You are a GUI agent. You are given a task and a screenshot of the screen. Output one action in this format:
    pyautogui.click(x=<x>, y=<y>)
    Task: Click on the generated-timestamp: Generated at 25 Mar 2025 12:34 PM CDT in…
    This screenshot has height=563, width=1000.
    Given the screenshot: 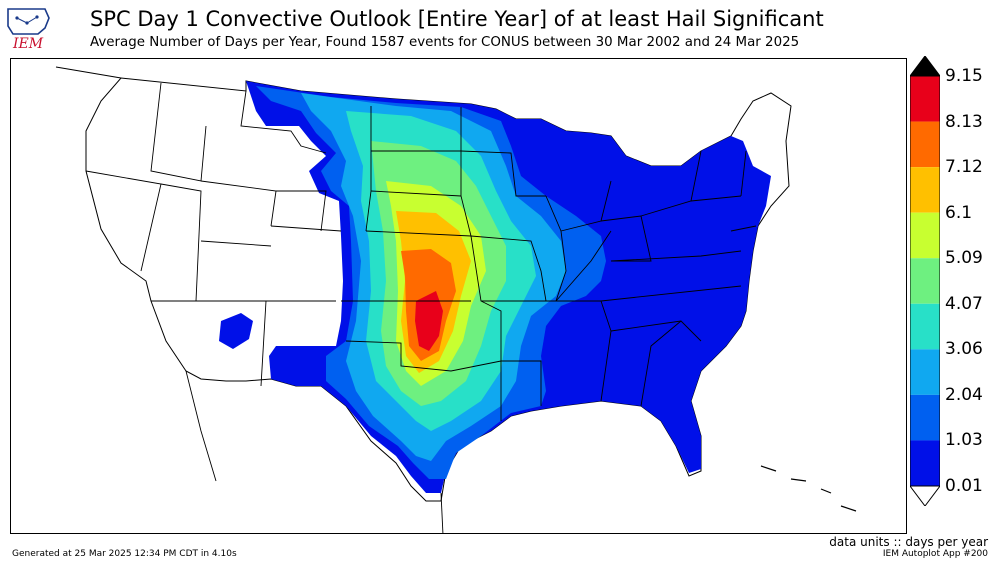 What is the action you would take?
    pyautogui.click(x=124, y=554)
    